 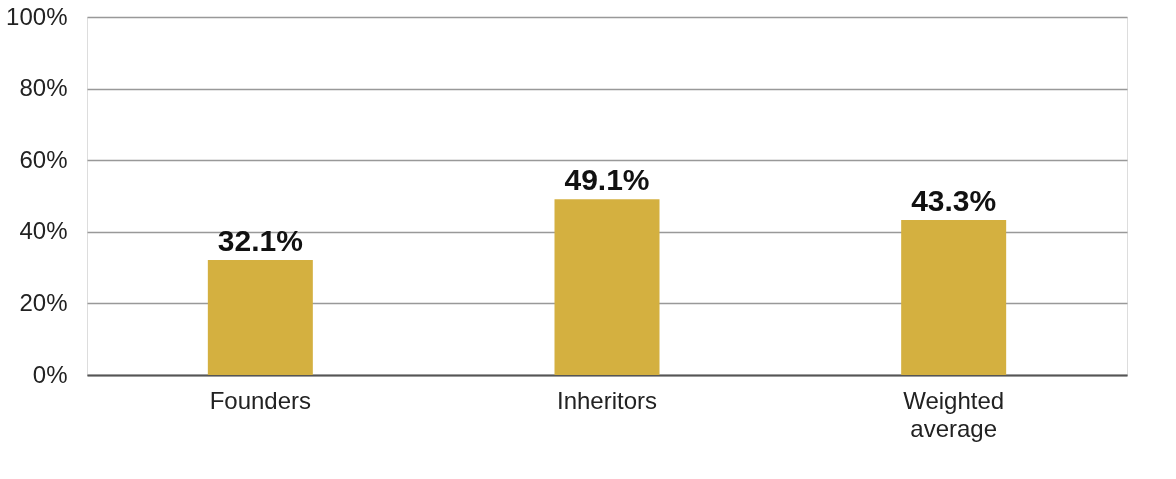 What do you see at coordinates (43, 231) in the screenshot?
I see `y-tick-label: 40%` at bounding box center [43, 231].